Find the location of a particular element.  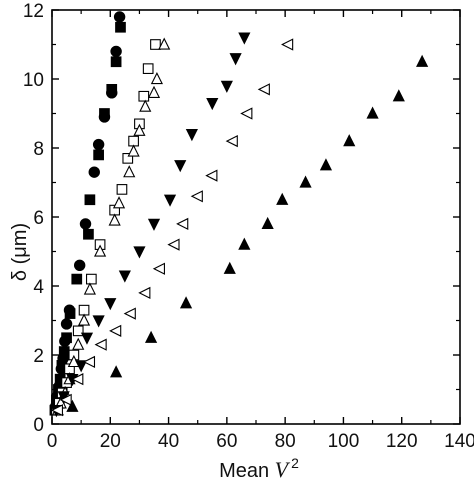

y-tick-label: 2 is located at coordinates (38, 356).